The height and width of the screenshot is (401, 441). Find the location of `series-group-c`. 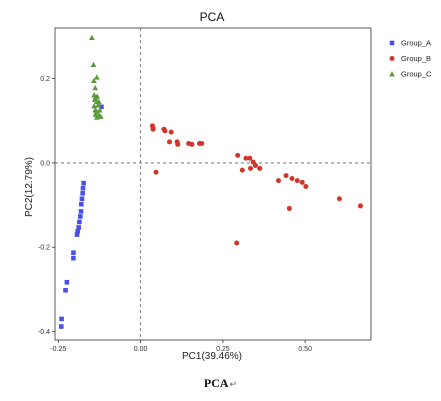

series-group-c is located at coordinates (96, 77).